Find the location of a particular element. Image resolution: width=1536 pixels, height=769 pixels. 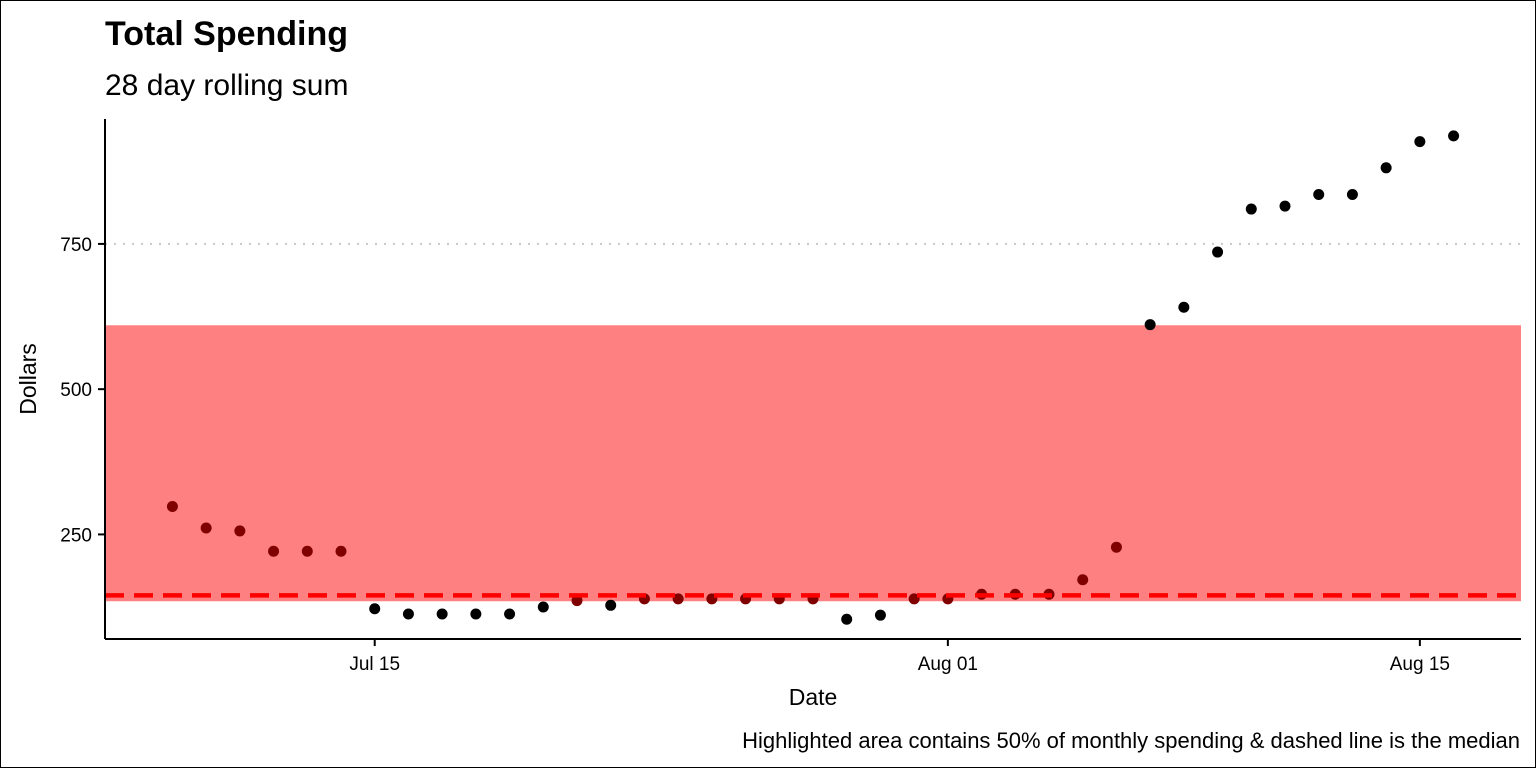

x-axis-title: Date is located at coordinates (813, 697).